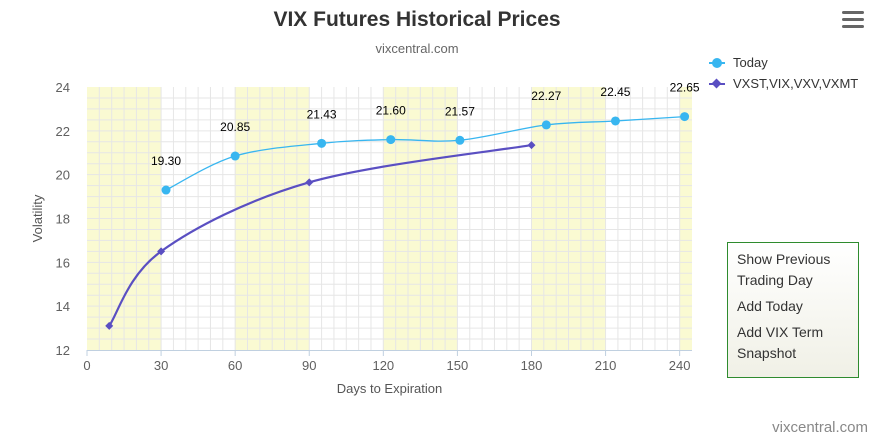  Describe the element at coordinates (161, 365) in the screenshot. I see `x-tick-label: 30` at that location.